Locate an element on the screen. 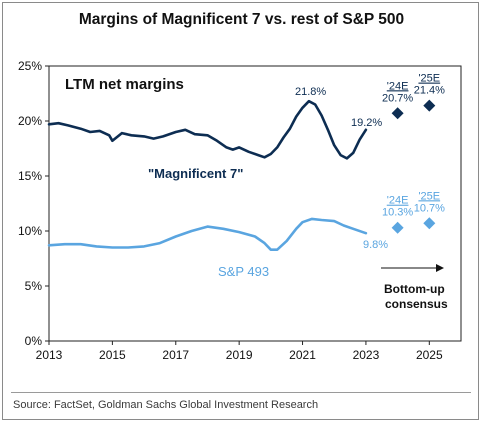 The image size is (483, 424). y-tick-label: 20% is located at coordinates (30, 121).